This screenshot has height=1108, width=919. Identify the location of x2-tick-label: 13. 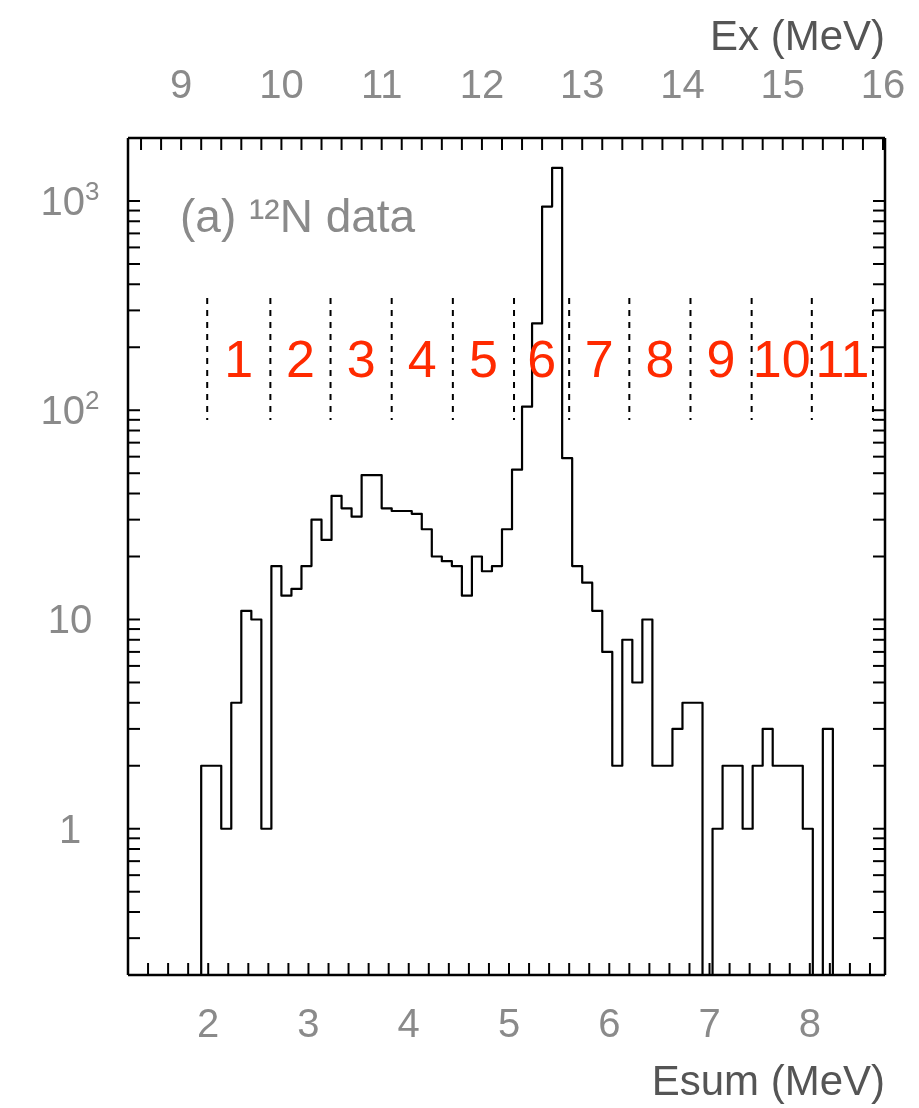
(582, 84).